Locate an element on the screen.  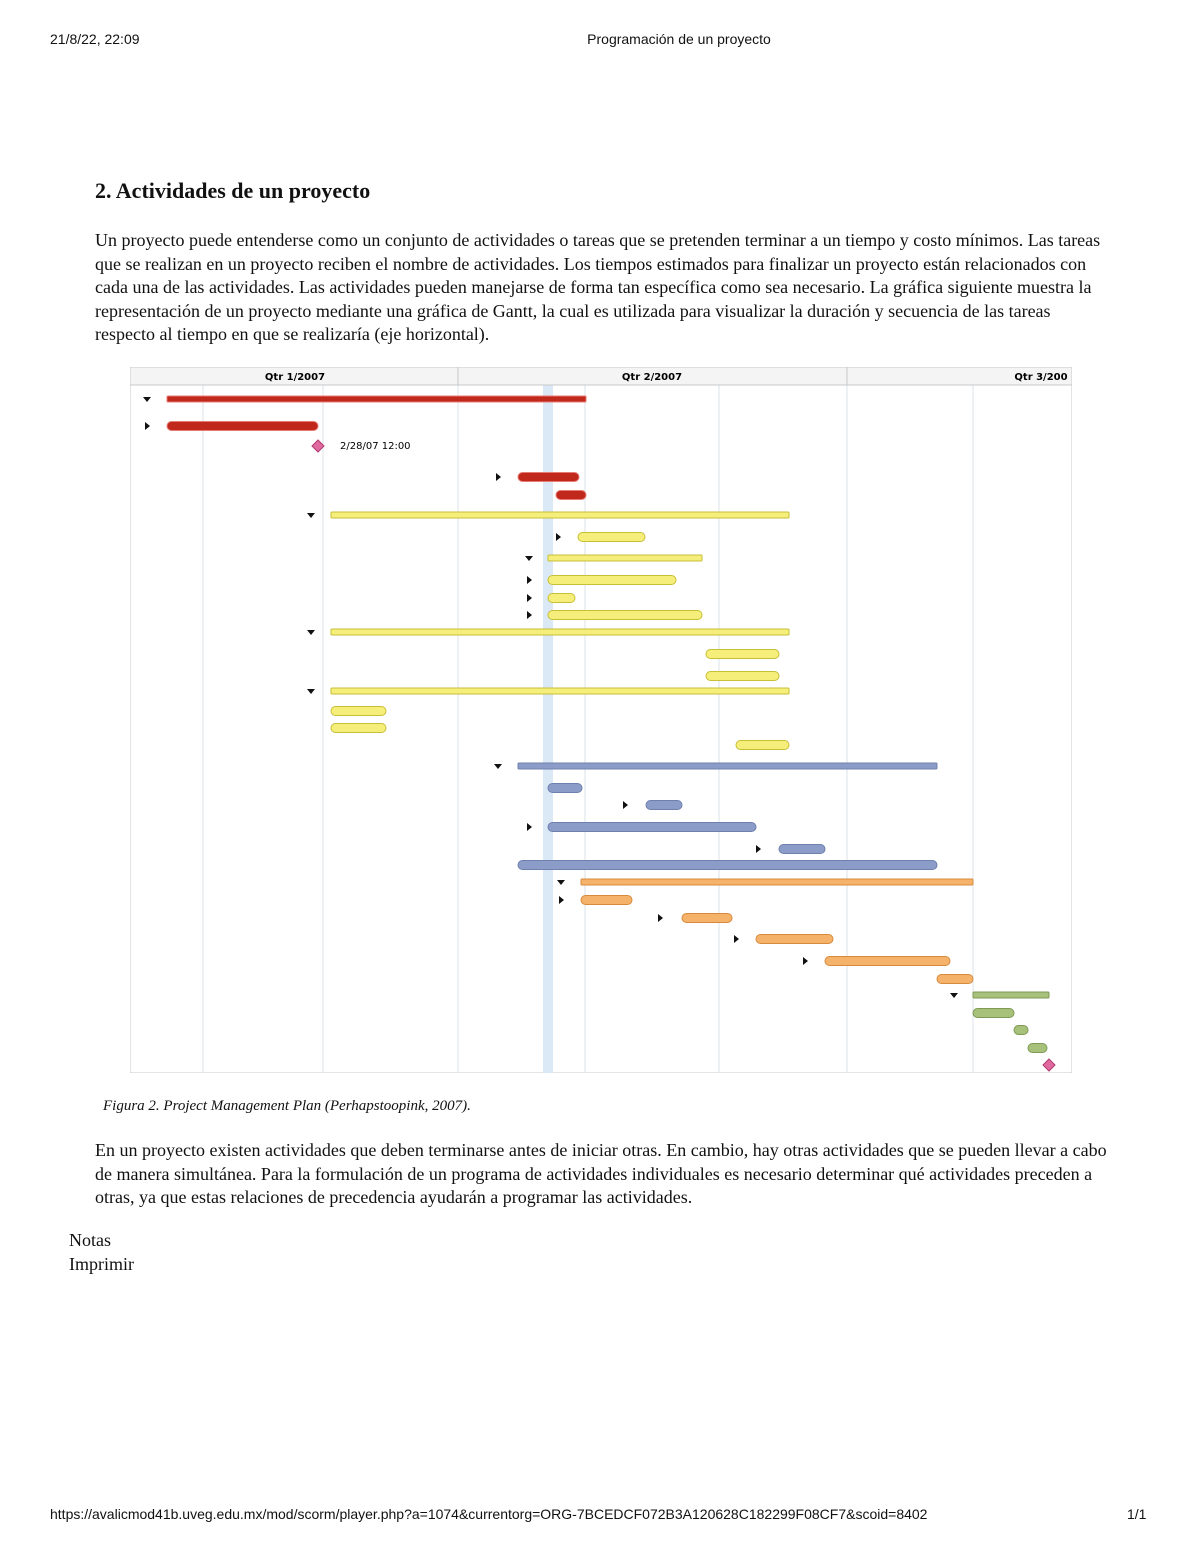
today-band is located at coordinates (548, 729).